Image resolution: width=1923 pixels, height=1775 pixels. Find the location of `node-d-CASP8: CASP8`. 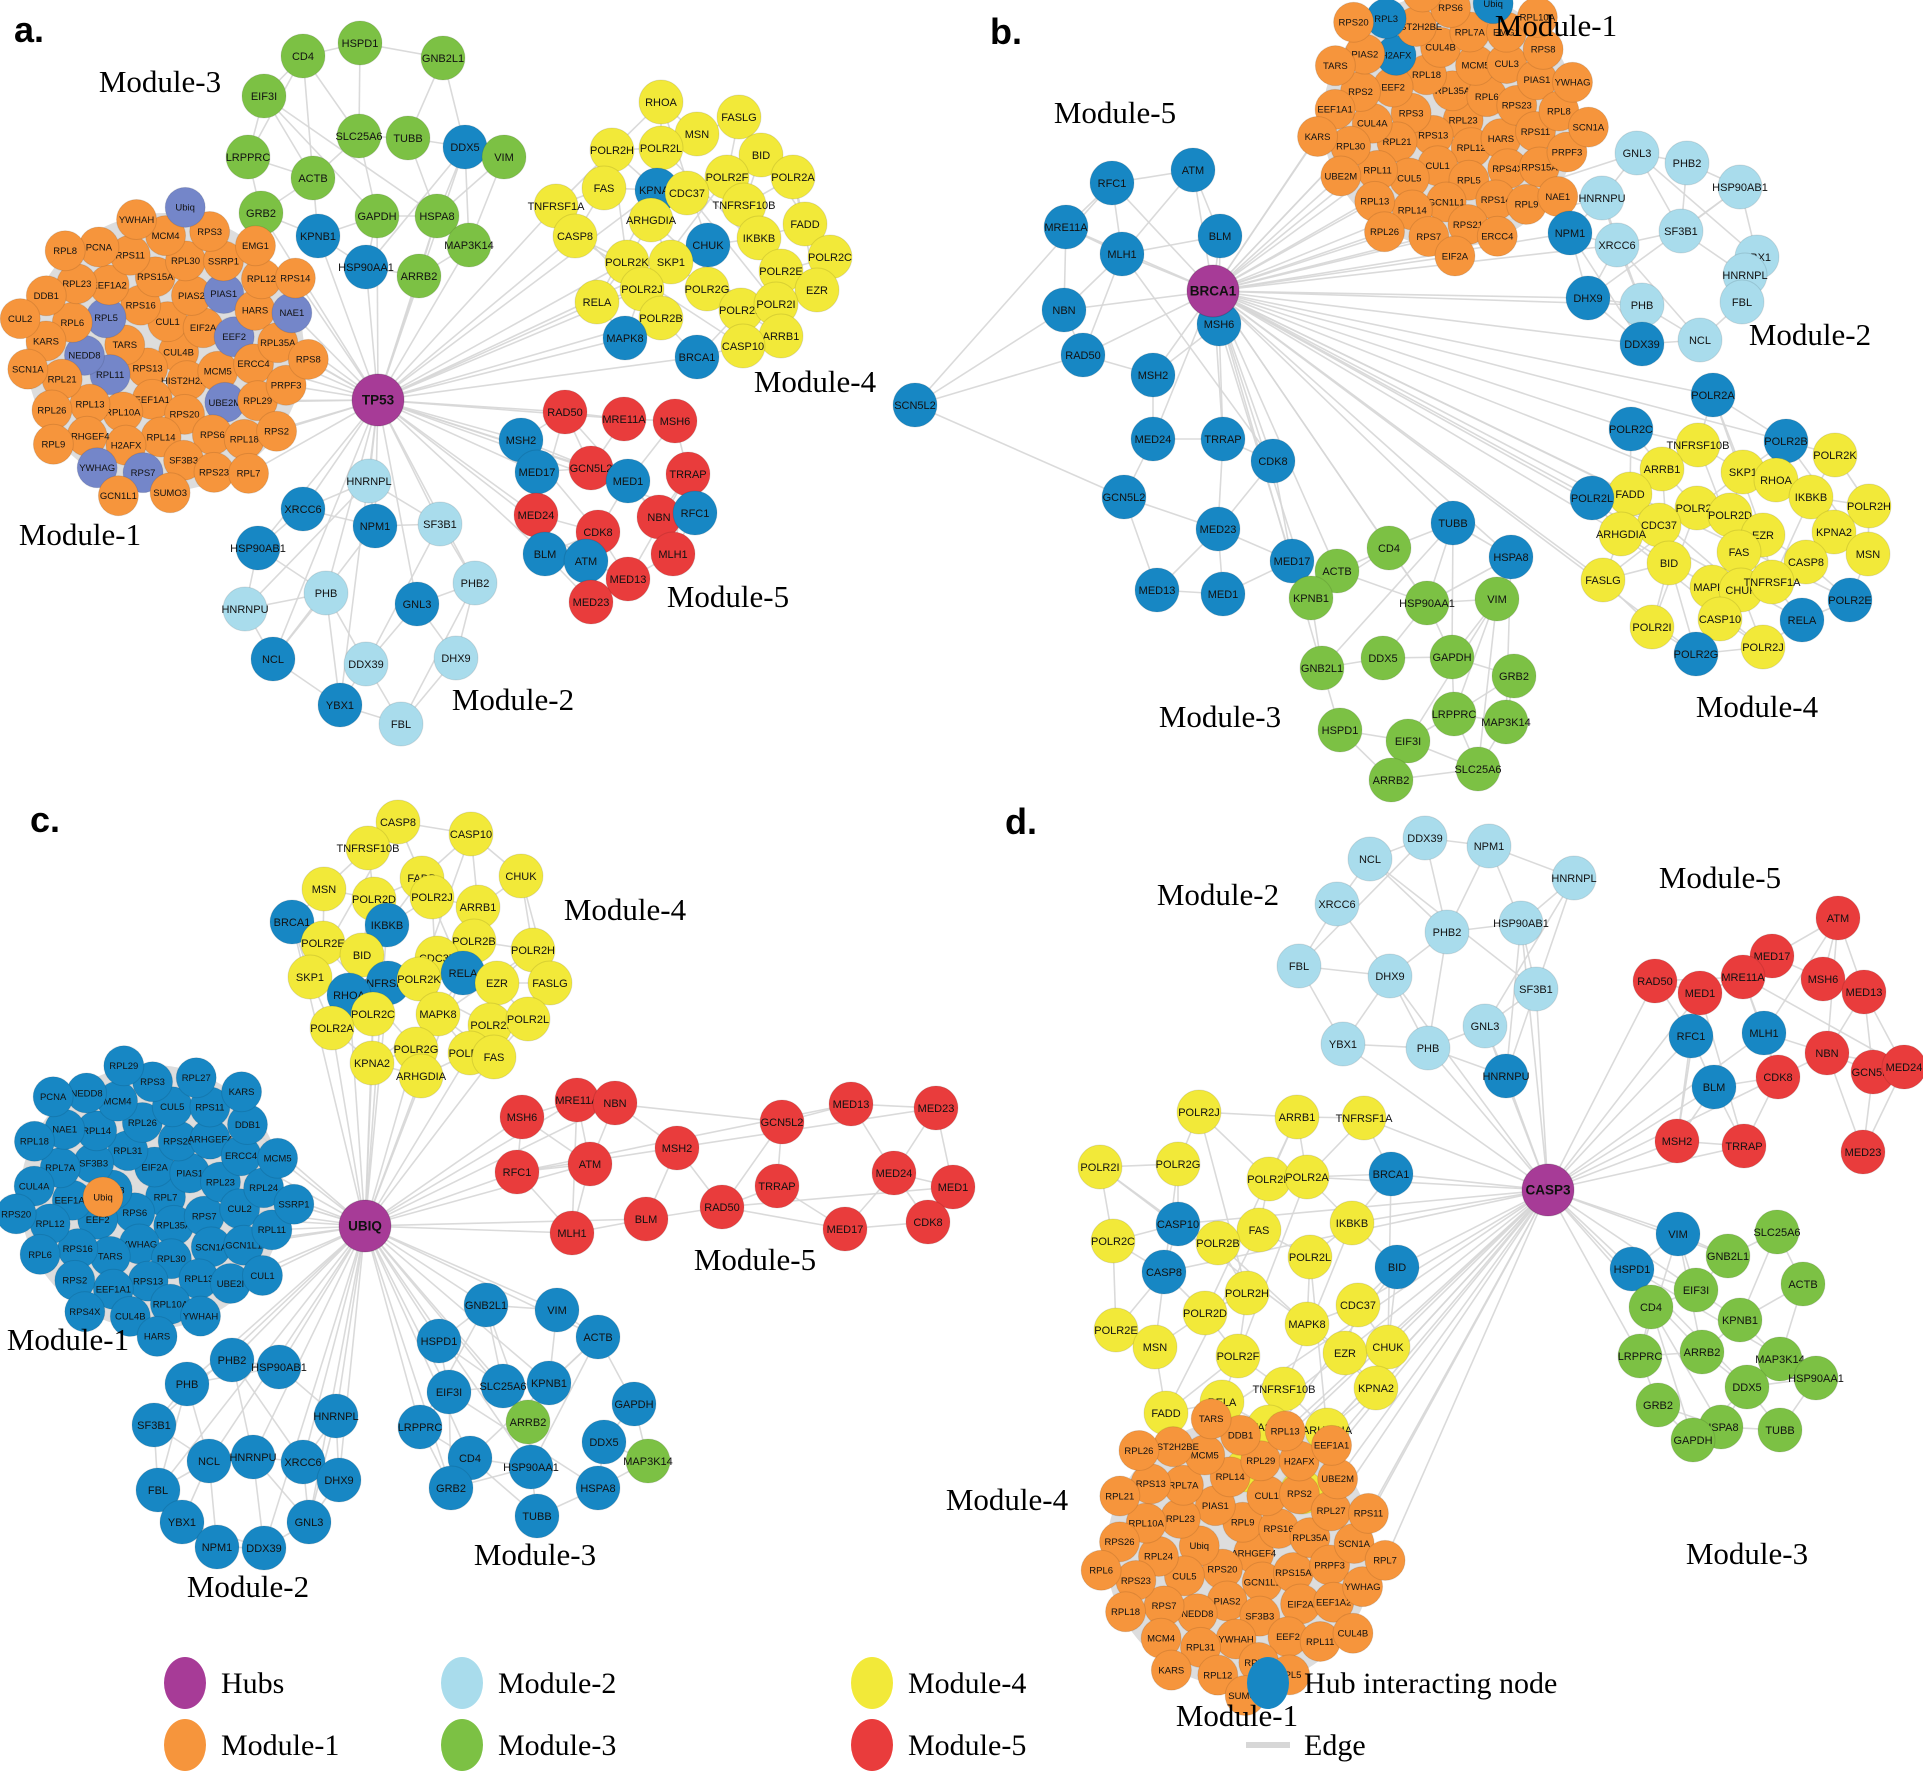

node-d-CASP8: CASP8 is located at coordinates (1164, 1272).